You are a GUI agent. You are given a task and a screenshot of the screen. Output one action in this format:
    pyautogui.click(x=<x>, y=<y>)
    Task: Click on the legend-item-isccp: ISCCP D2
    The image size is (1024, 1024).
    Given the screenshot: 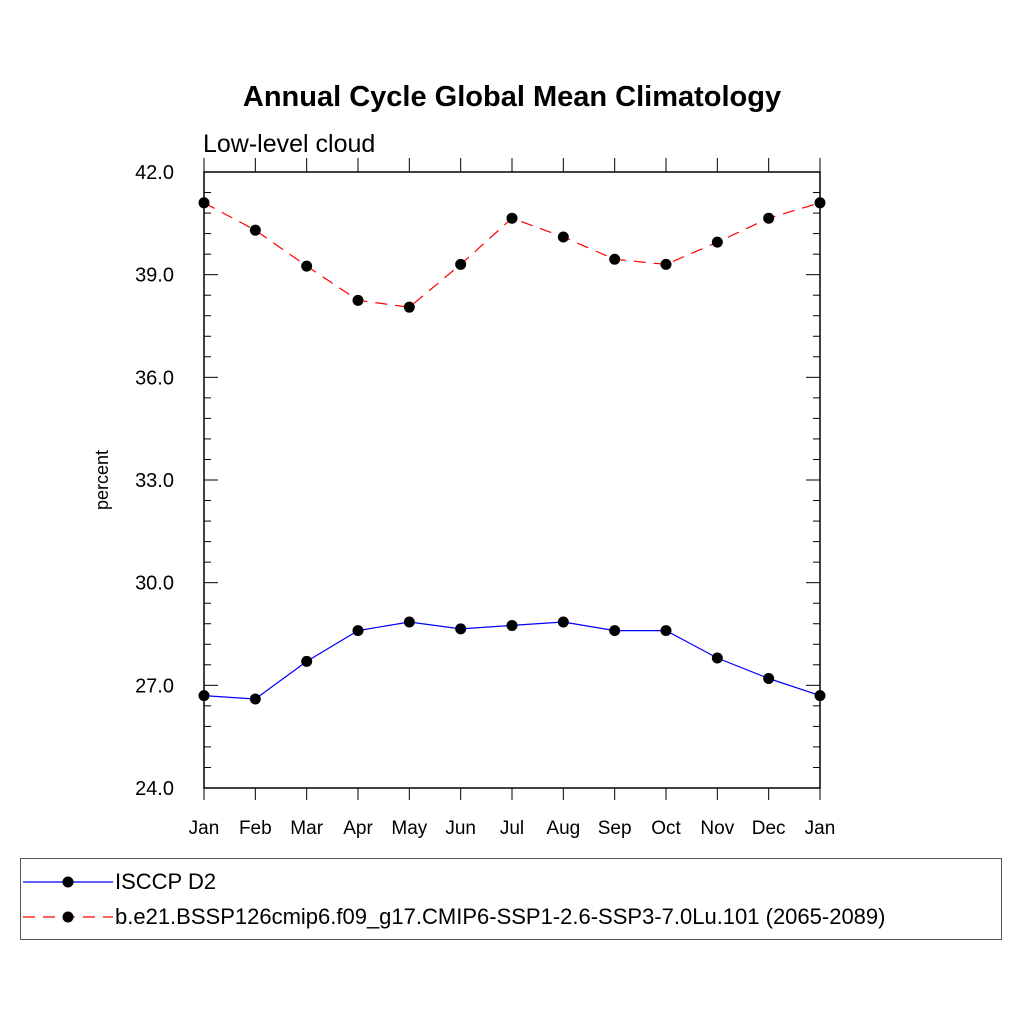 What is the action you would take?
    pyautogui.click(x=118, y=882)
    